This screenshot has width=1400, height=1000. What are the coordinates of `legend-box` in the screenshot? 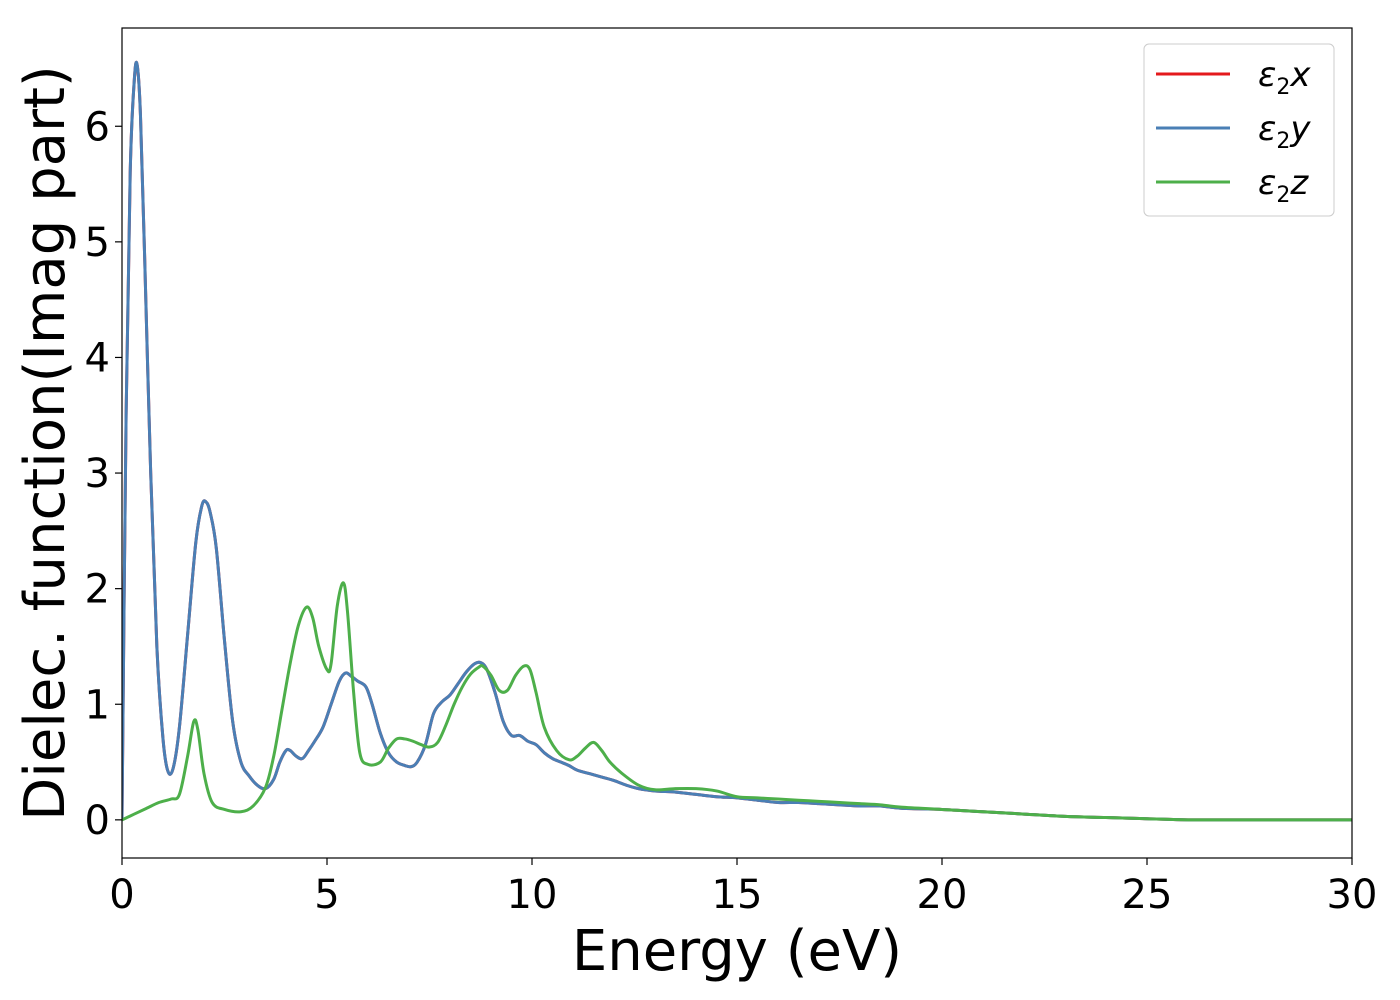 It's located at (1239, 130).